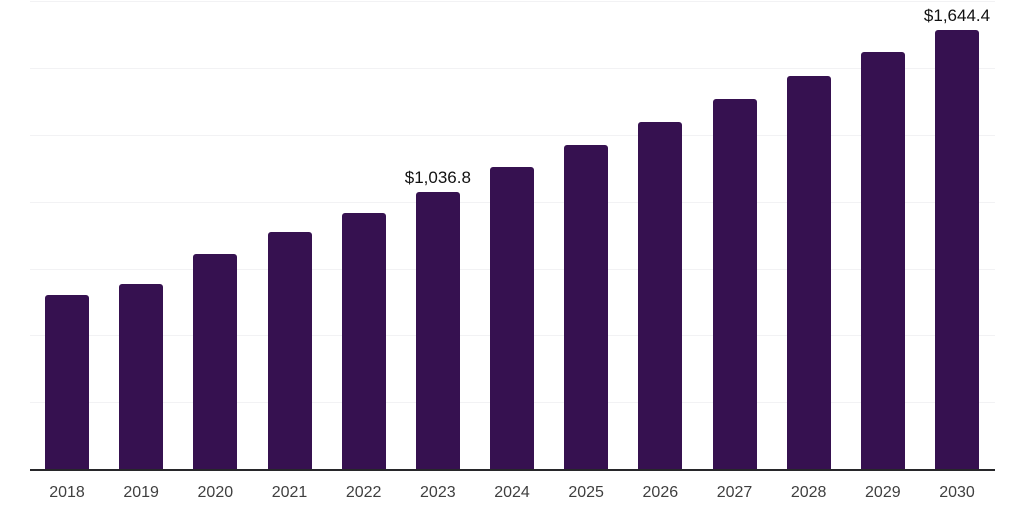 The image size is (1024, 512). What do you see at coordinates (438, 492) in the screenshot?
I see `x-tick-label-2023: 2023` at bounding box center [438, 492].